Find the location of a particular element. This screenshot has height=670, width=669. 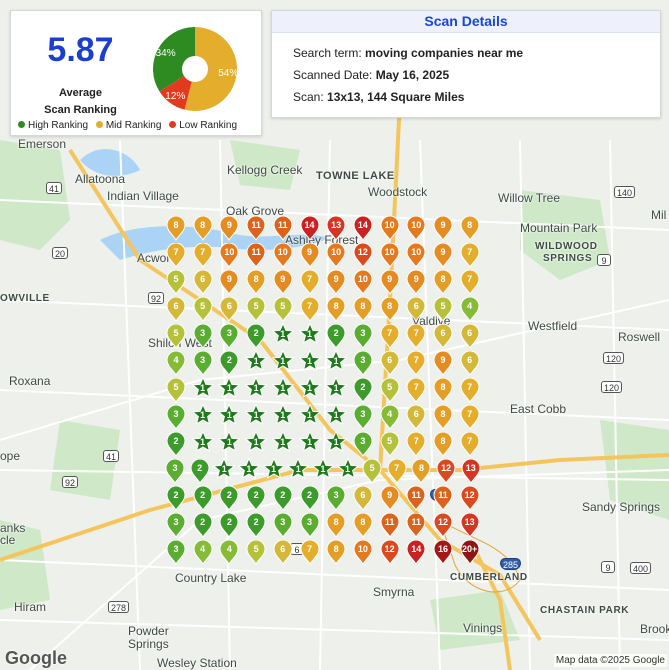

rank-pin: 16 is located at coordinates (443, 552).